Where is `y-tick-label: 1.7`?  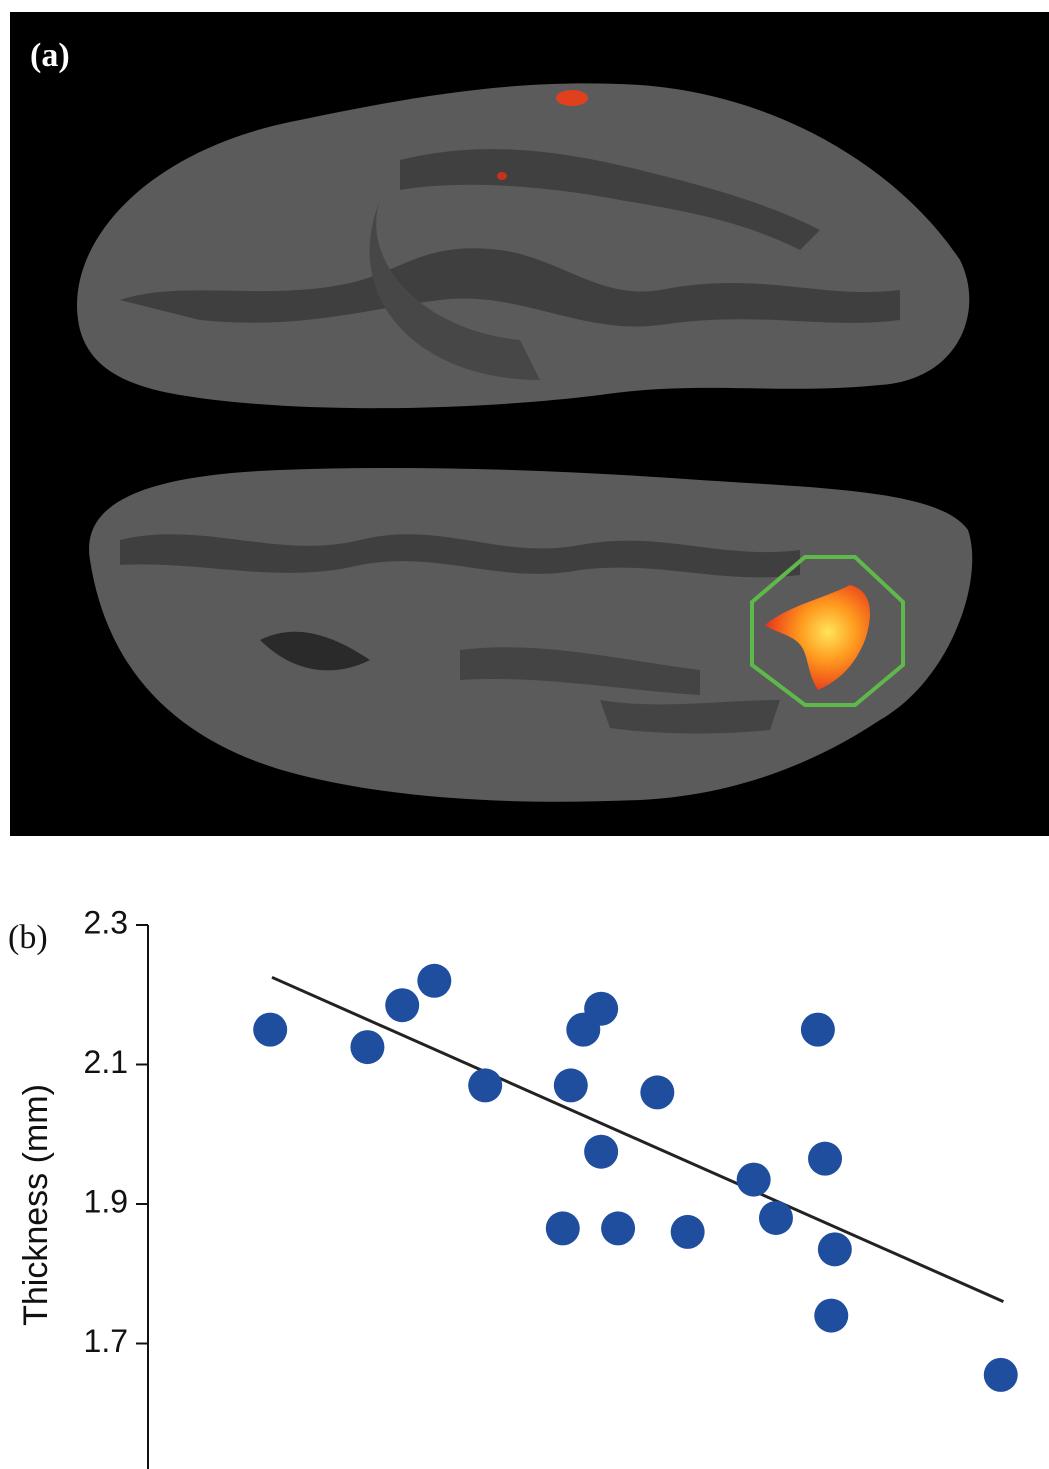 y-tick-label: 1.7 is located at coordinates (106, 1341).